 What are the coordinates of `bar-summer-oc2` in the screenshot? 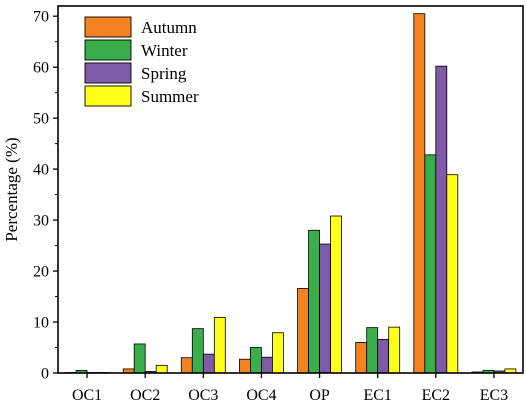 It's located at (161, 369).